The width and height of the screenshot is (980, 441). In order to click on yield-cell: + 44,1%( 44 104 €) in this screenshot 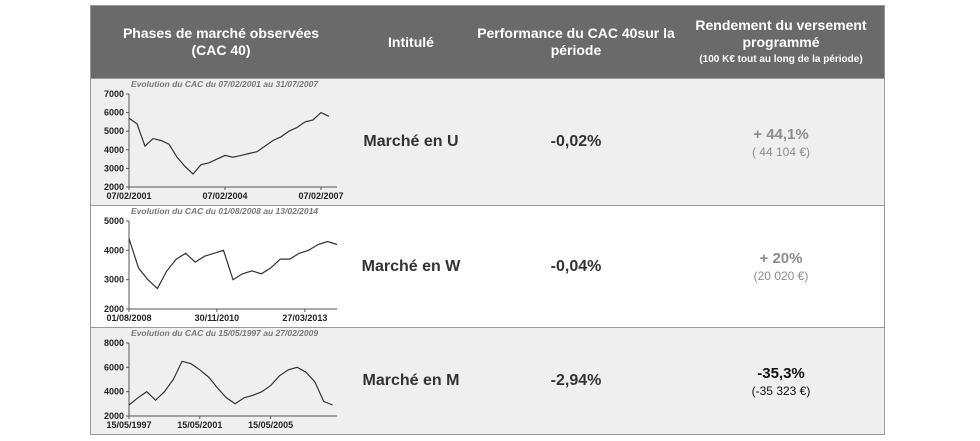, I will do `click(781, 142)`.